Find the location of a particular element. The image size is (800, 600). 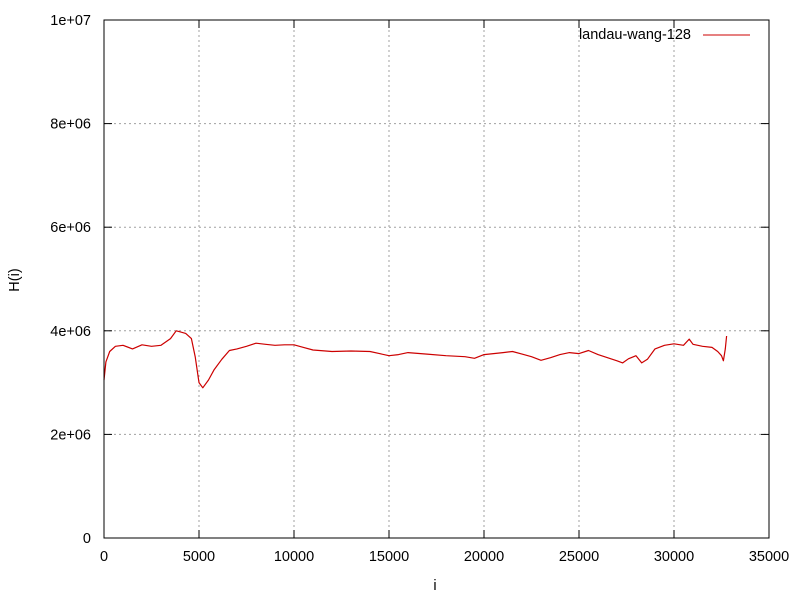

y-tick-label: 8e+06 is located at coordinates (70, 125).